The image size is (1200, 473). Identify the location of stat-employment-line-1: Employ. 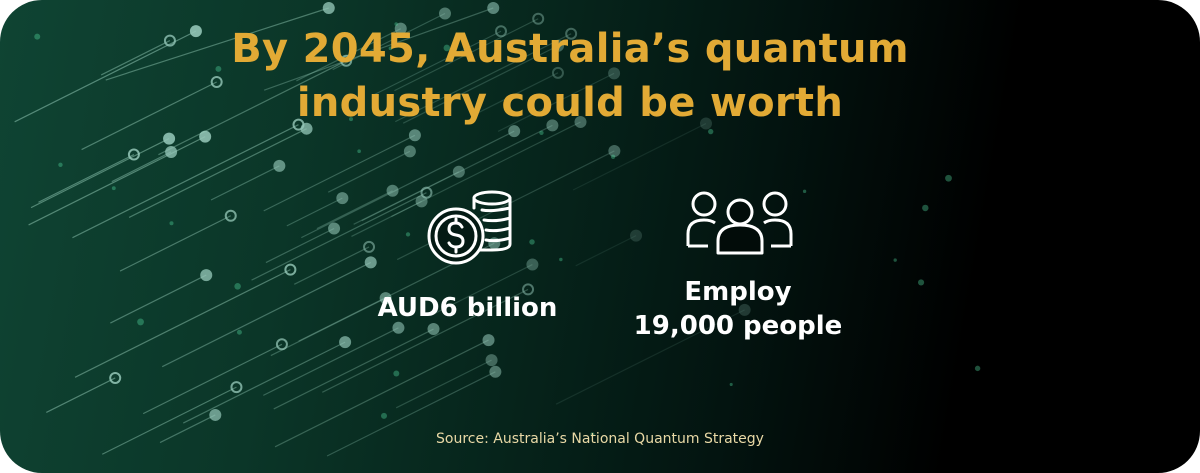
(738, 292).